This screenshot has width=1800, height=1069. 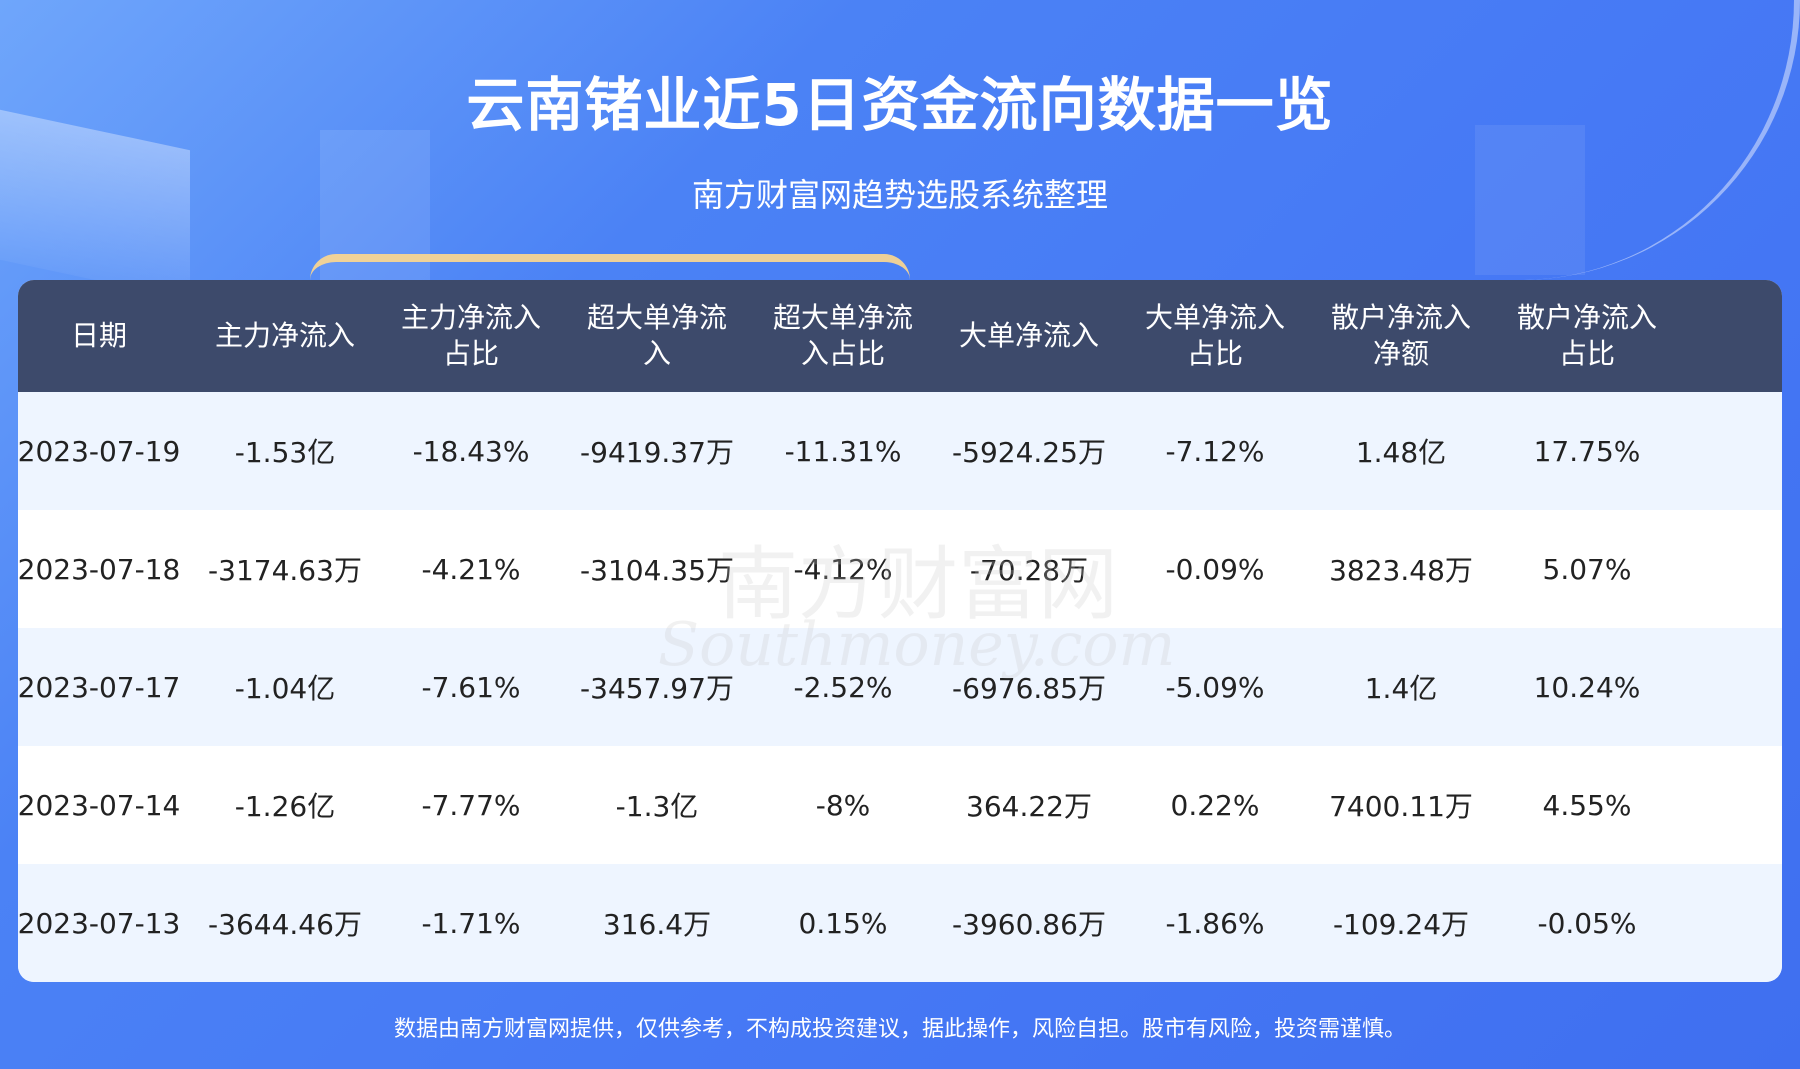 What do you see at coordinates (285, 924) in the screenshot?
I see `value-cell: -3644.46万` at bounding box center [285, 924].